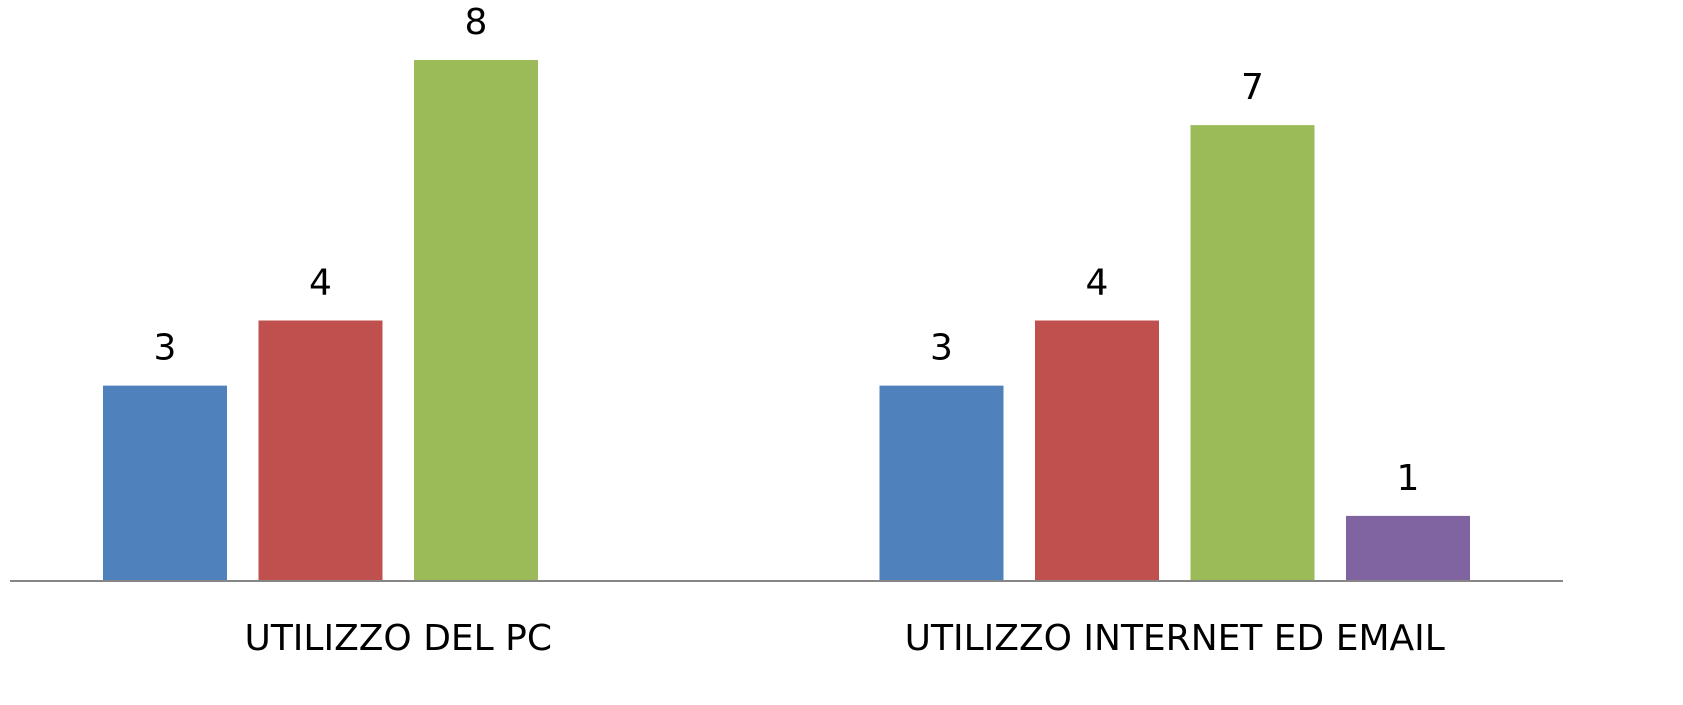  I want to click on x-tick-label: UTILIZZO DEL PC, so click(398, 638).